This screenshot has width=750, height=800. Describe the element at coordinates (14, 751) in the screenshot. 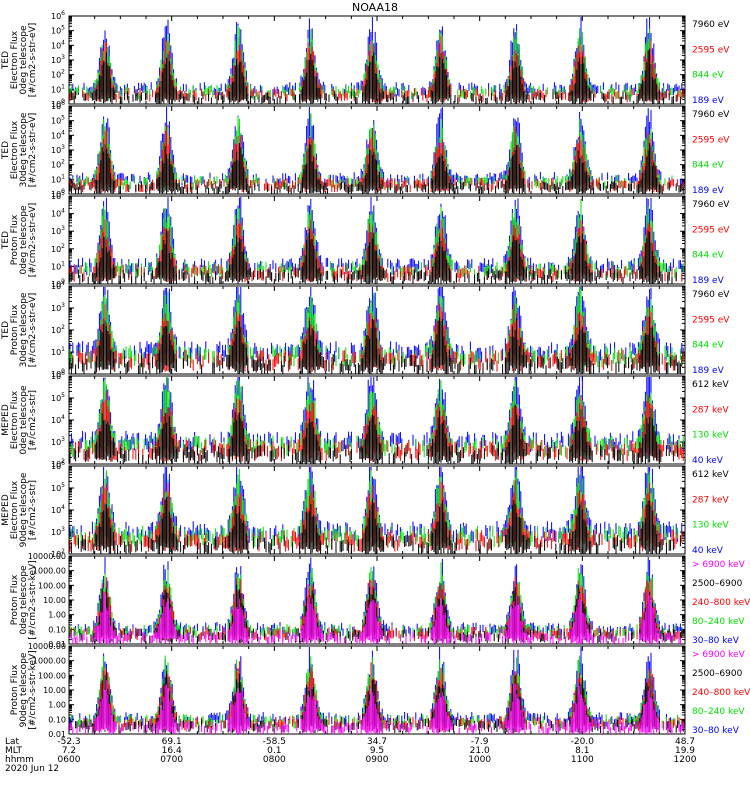

I see `x-row-label: MLT` at that location.